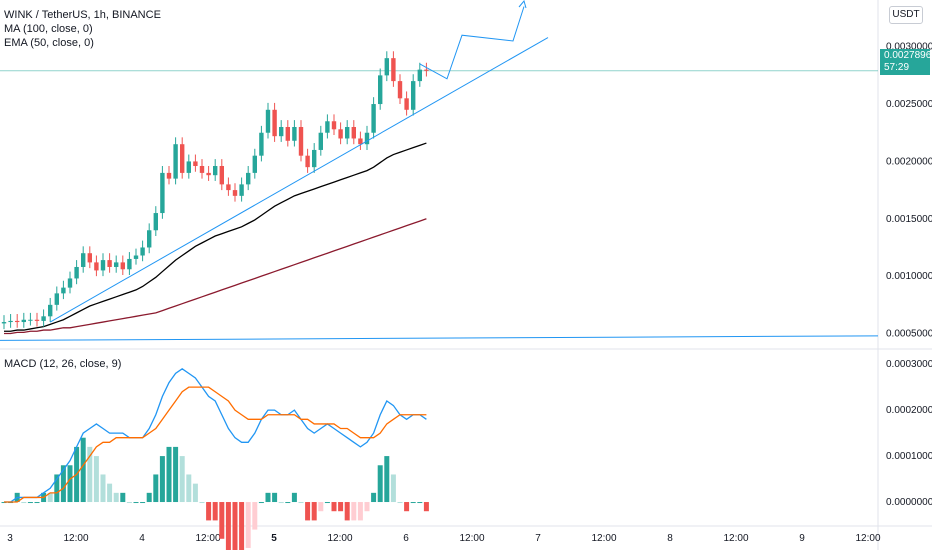 The height and width of the screenshot is (550, 932). What do you see at coordinates (897, 67) in the screenshot?
I see `price-badge-countdown: 57:29` at bounding box center [897, 67].